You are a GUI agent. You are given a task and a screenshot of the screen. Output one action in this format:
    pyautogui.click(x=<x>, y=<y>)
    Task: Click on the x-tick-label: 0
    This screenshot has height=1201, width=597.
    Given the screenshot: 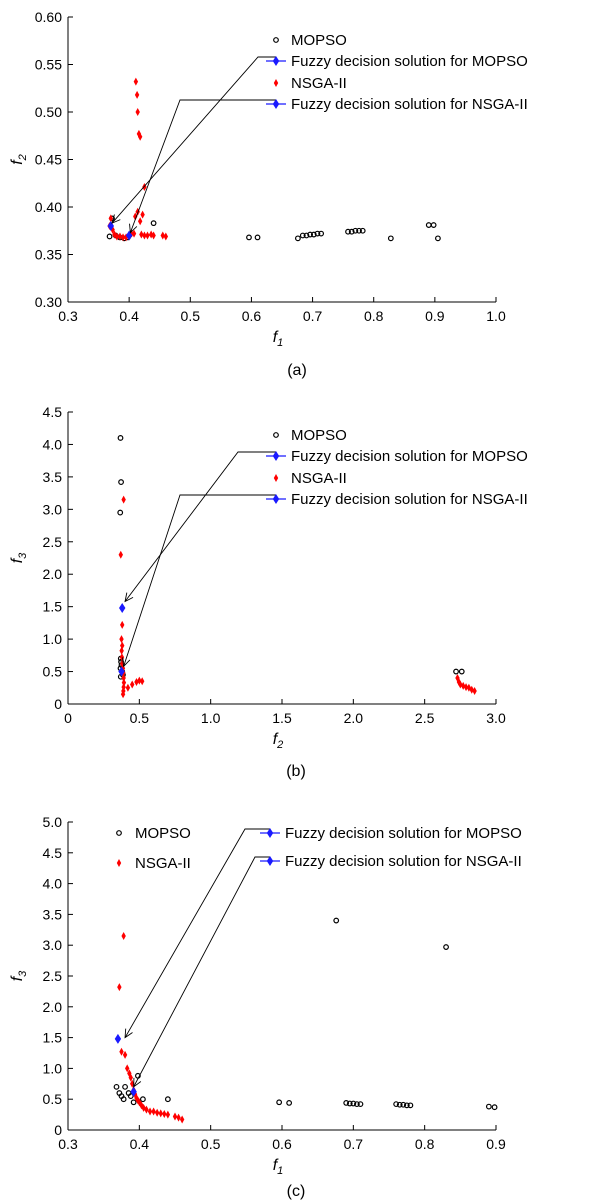 What is the action you would take?
    pyautogui.click(x=68, y=718)
    